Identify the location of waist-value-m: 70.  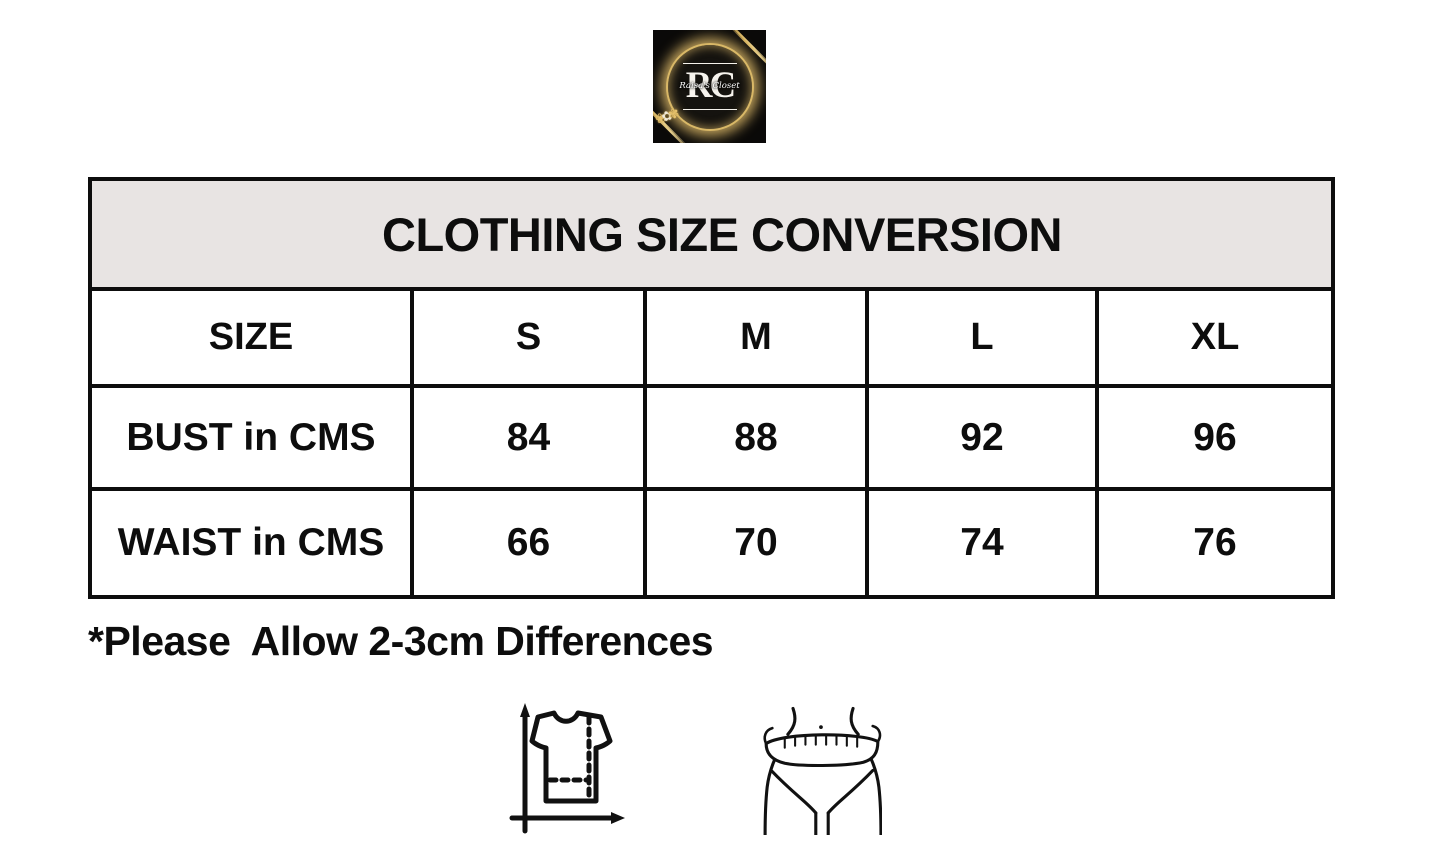
(756, 543).